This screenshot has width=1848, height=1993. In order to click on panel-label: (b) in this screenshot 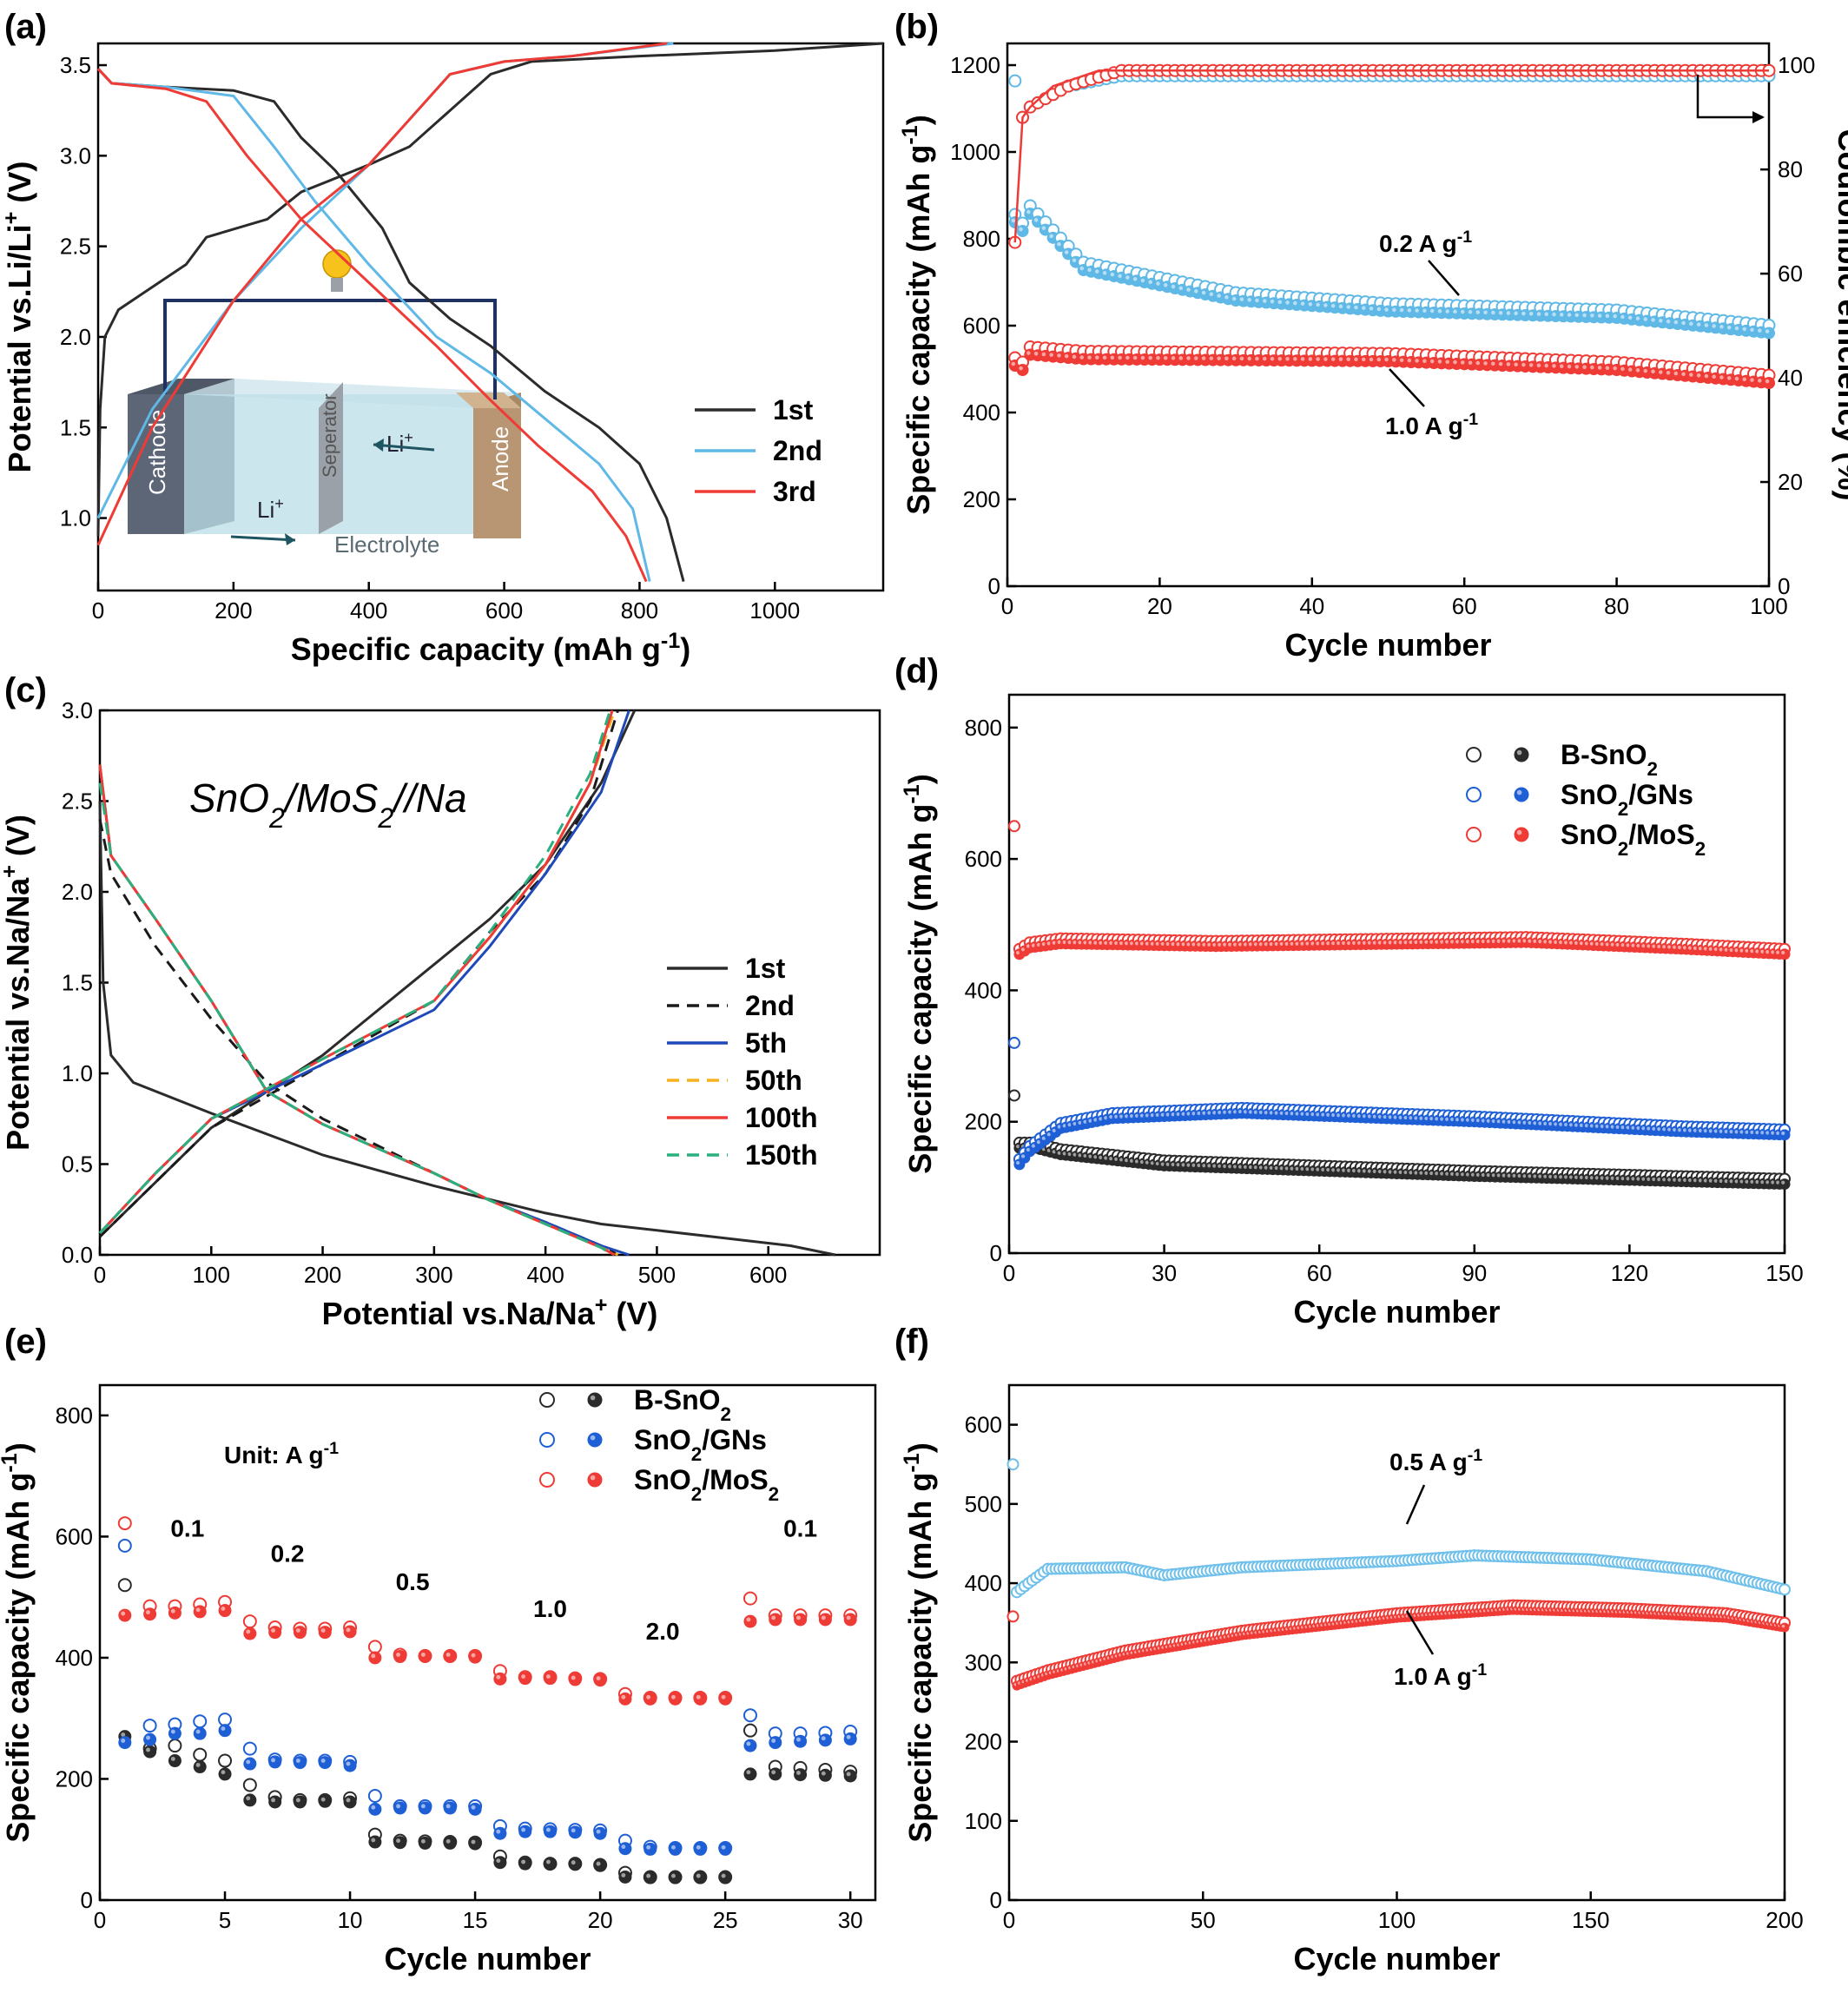, I will do `click(917, 27)`.